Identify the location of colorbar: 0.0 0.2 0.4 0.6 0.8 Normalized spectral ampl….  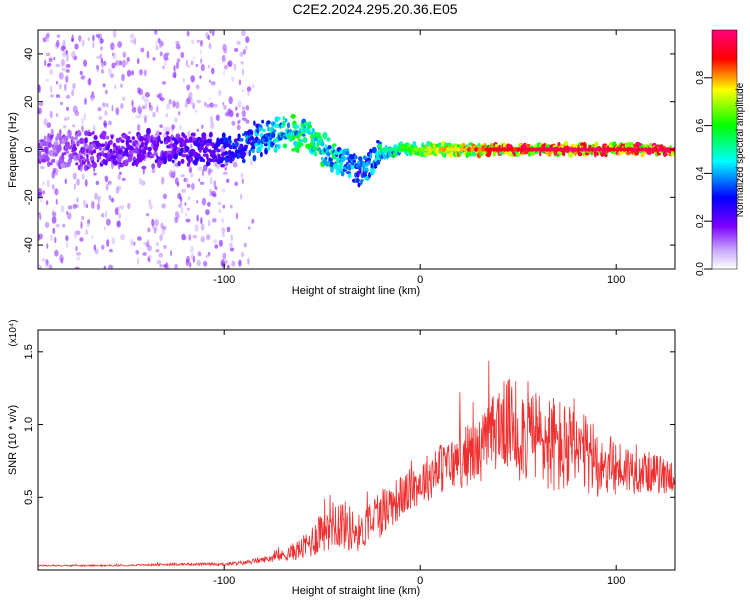
(720, 152).